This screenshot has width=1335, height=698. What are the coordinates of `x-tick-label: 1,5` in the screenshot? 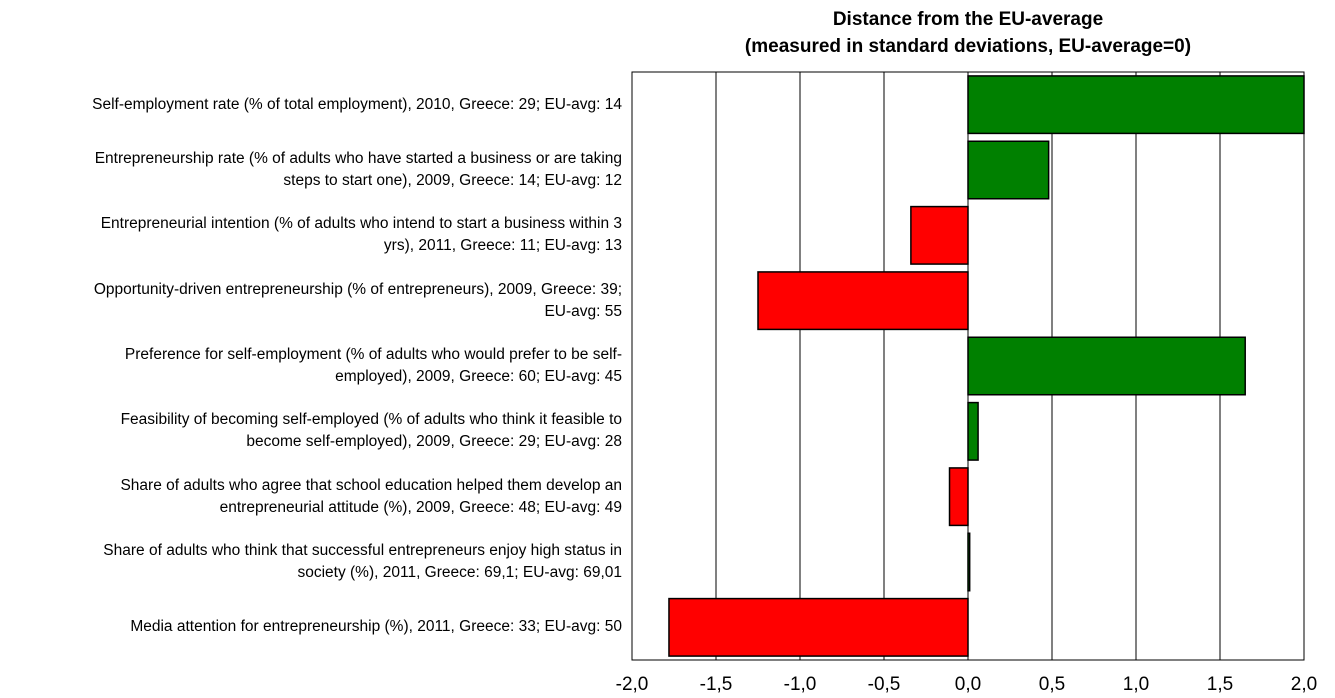 It's located at (1220, 684).